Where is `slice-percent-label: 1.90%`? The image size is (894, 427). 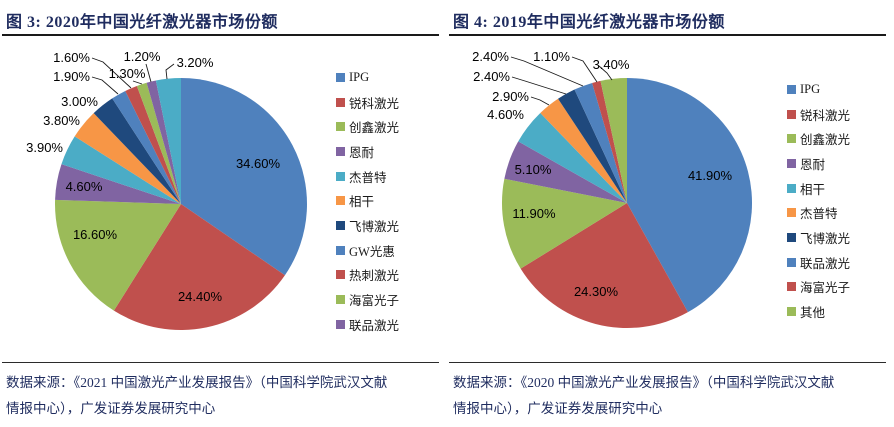 slice-percent-label: 1.90% is located at coordinates (71, 76).